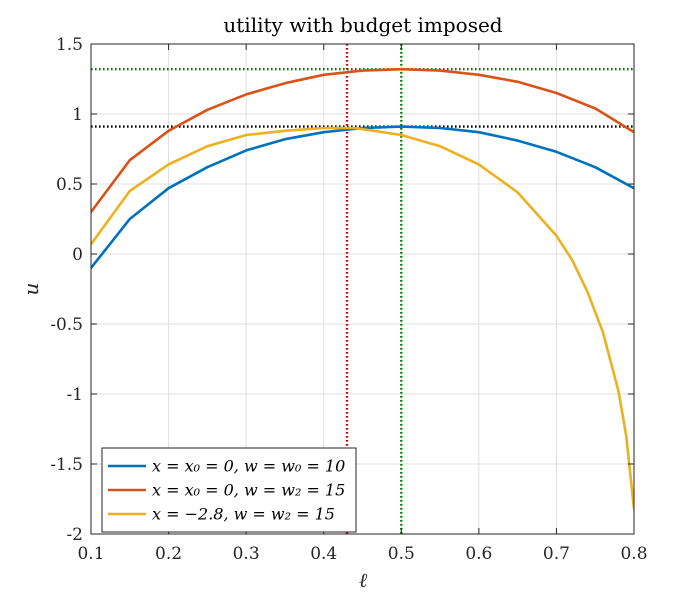  Describe the element at coordinates (556, 554) in the screenshot. I see `x-tick-label-6: 0.7` at that location.